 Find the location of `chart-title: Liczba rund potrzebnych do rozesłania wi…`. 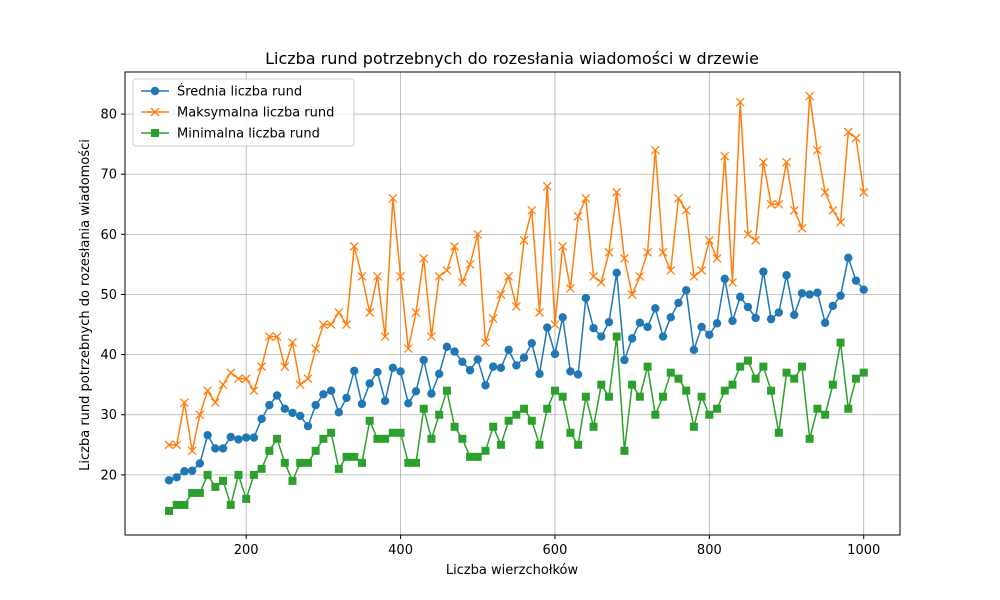

chart-title: Liczba rund potrzebnych do rozesłania wi… is located at coordinates (512, 58).